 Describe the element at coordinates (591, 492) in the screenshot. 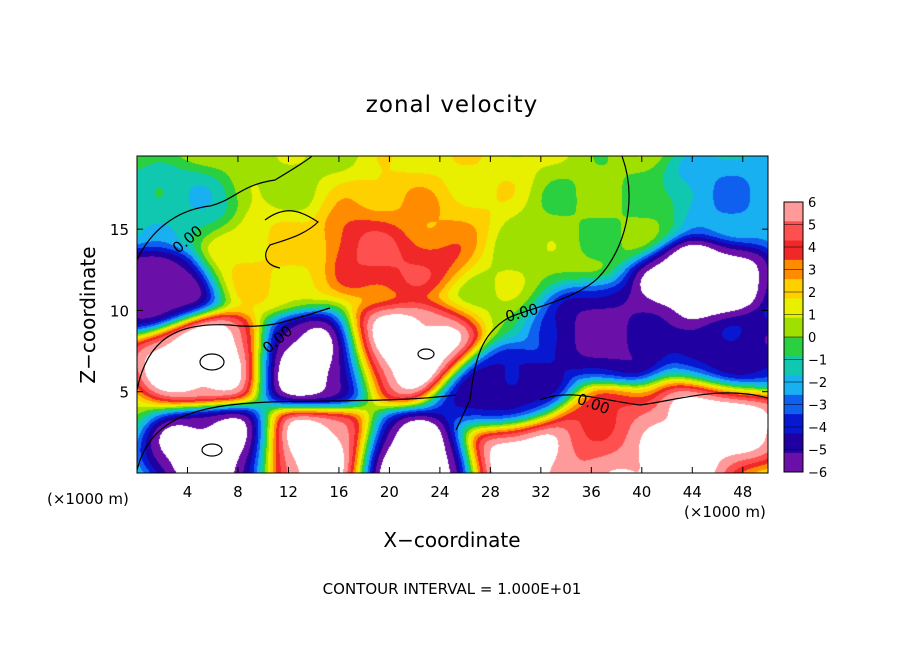

I see `x-tick-label: 36` at that location.